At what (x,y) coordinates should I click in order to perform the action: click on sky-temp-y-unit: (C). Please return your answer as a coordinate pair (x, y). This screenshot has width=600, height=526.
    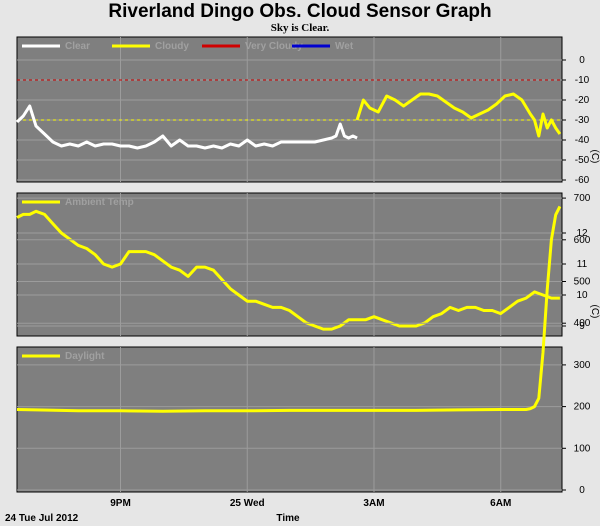
    Looking at the image, I should click on (594, 157).